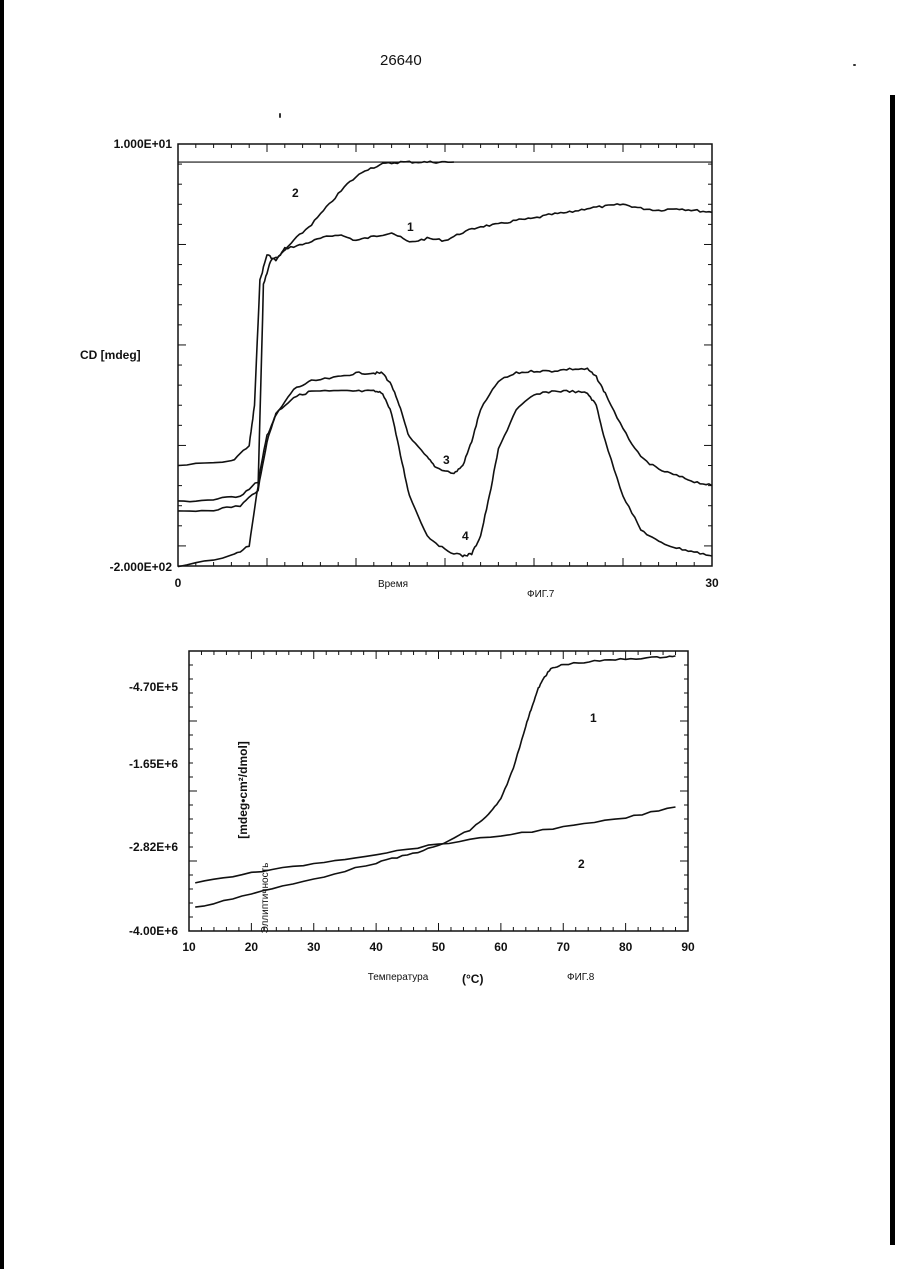 Image resolution: width=900 pixels, height=1269 pixels. Describe the element at coordinates (110, 355) in the screenshot. I see `fig7-y-axis-label: CD [mdeg]` at that location.